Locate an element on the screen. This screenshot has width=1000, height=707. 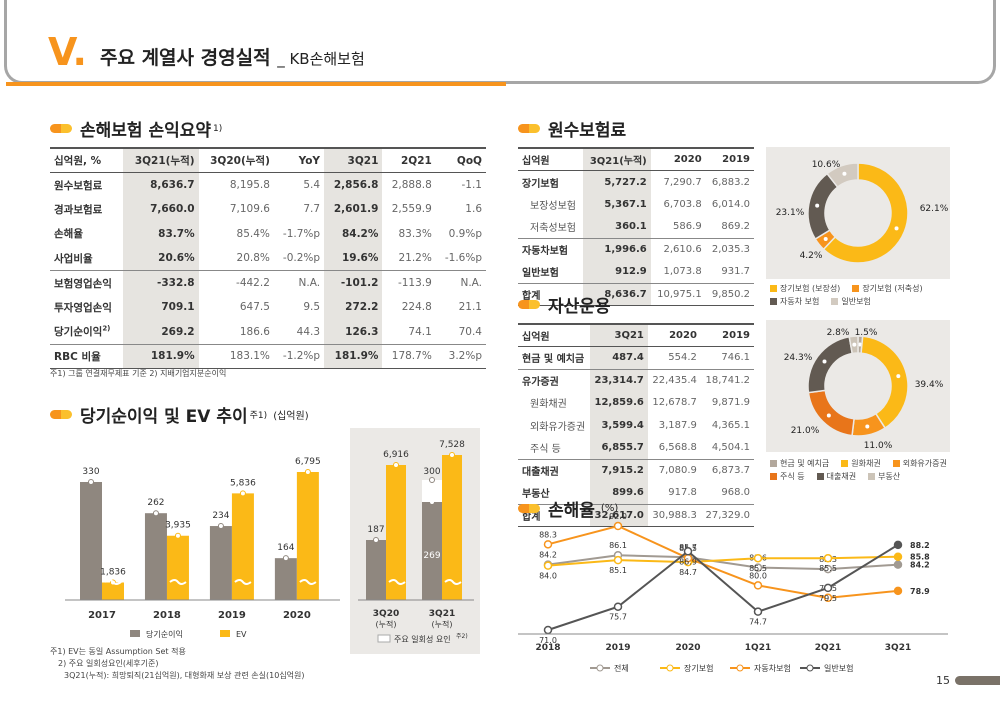
x-tick-label: 2Q21 is located at coordinates (828, 648).